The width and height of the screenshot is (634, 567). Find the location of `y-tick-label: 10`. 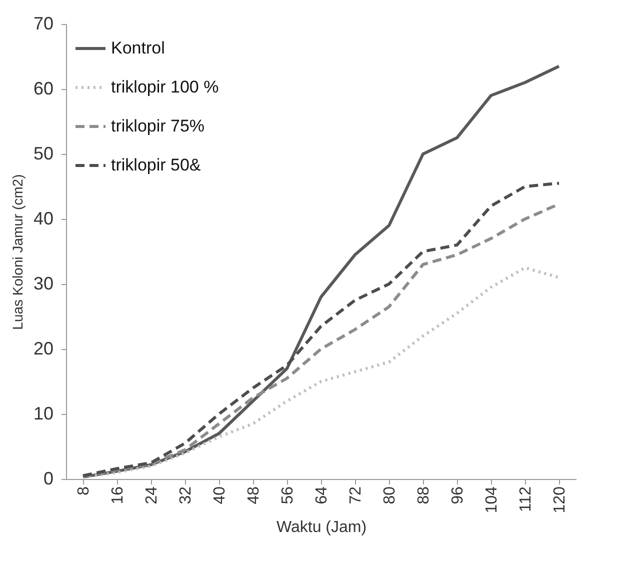

y-tick-label: 10 is located at coordinates (43, 414).